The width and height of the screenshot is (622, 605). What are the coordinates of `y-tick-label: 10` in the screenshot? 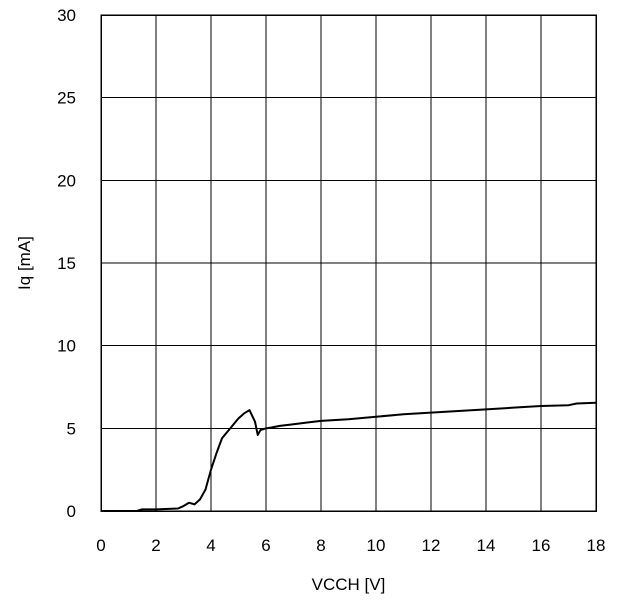 It's located at (66, 346).